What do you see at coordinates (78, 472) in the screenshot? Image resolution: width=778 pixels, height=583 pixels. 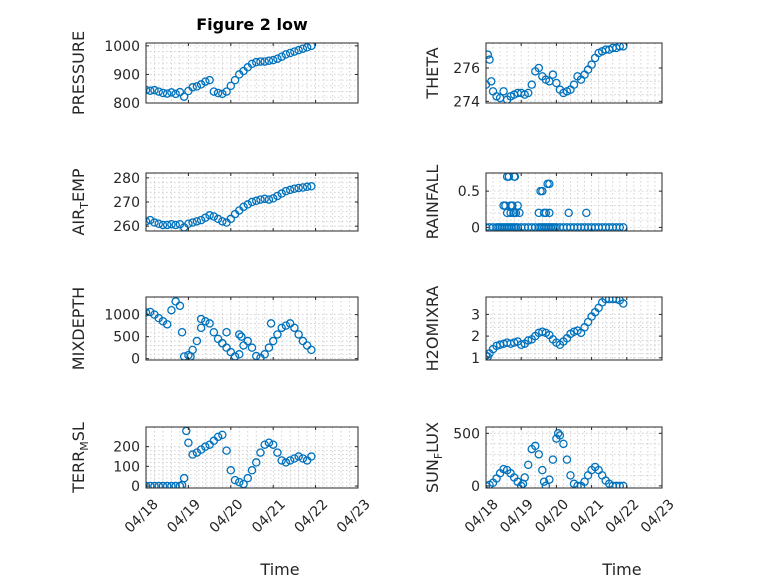 I see `y-axis-label-main: TERR` at bounding box center [78, 472].